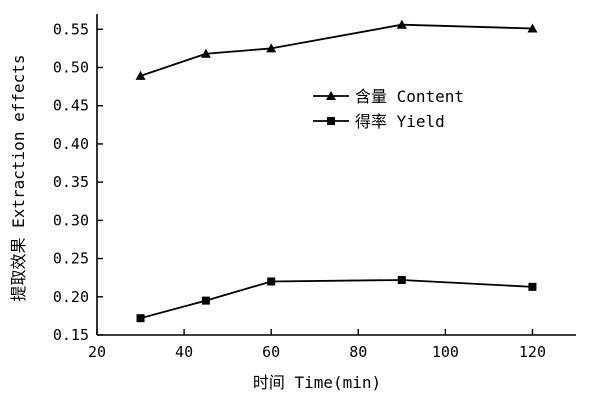  I want to click on y-tick-label: 0.20, so click(71, 297).